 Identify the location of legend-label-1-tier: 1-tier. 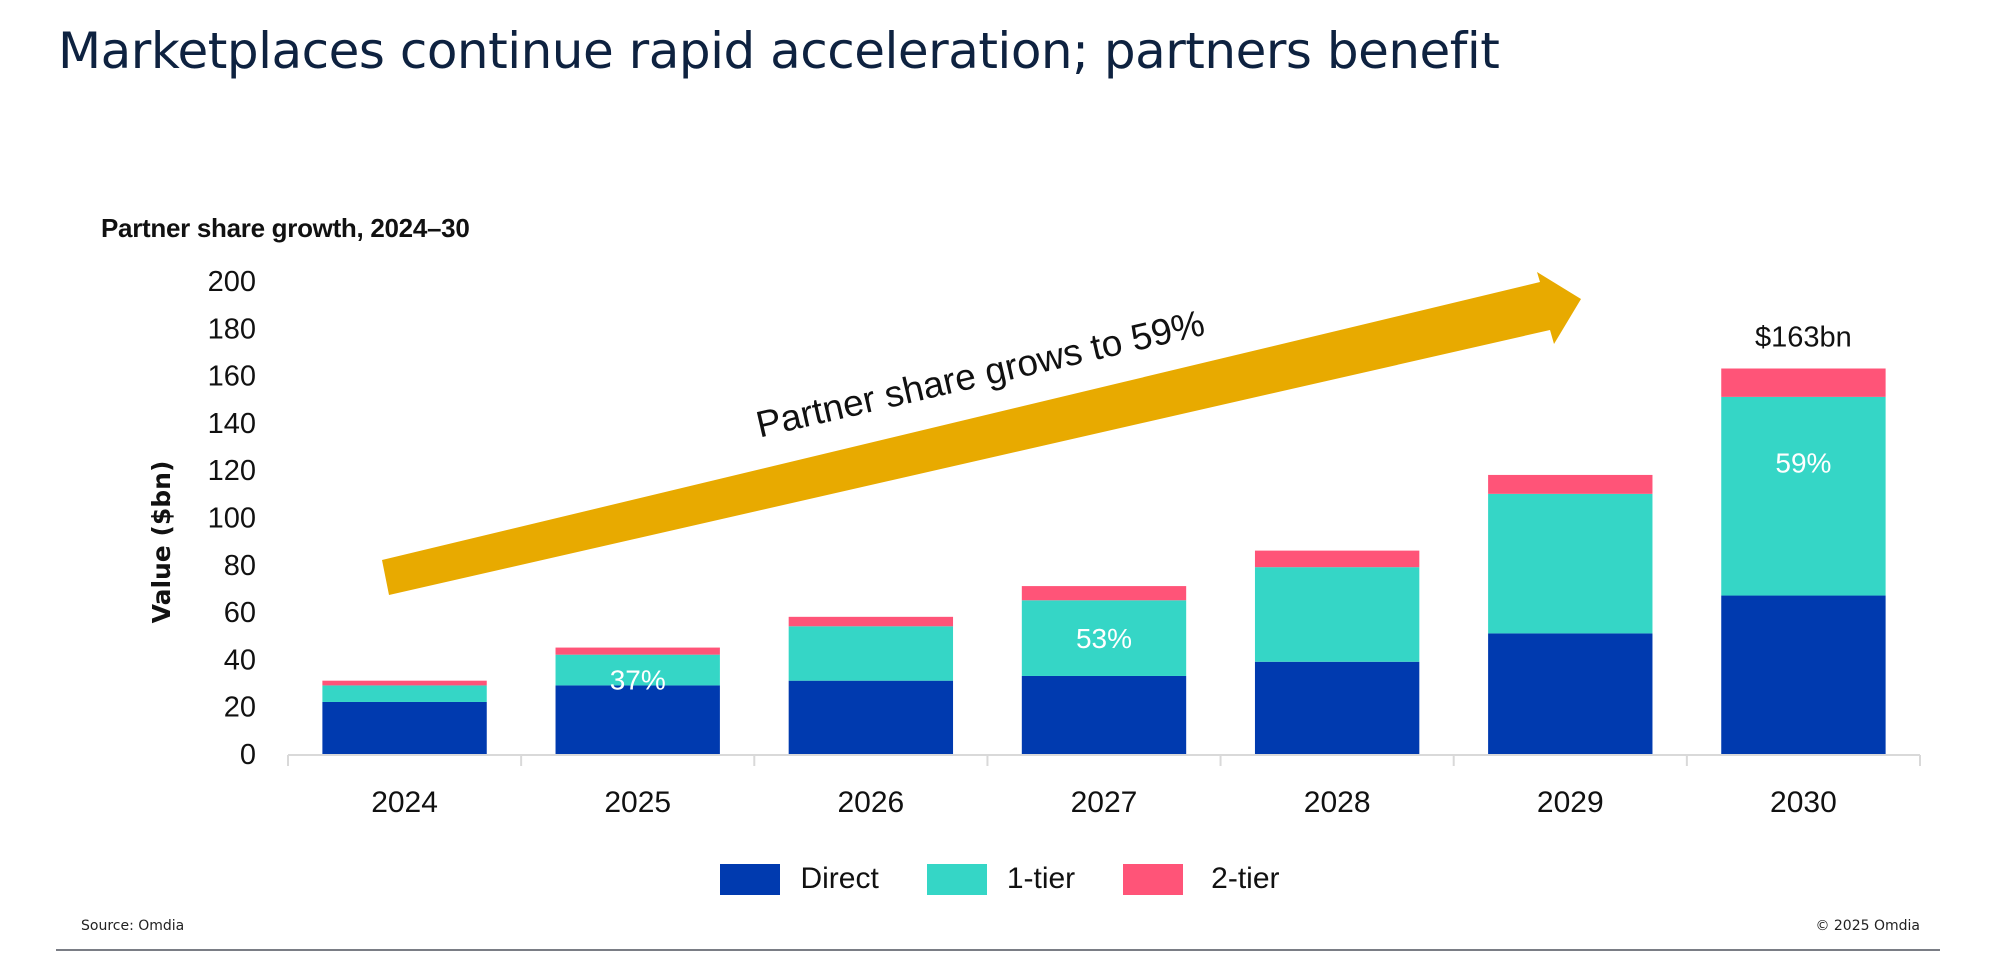
(1041, 878).